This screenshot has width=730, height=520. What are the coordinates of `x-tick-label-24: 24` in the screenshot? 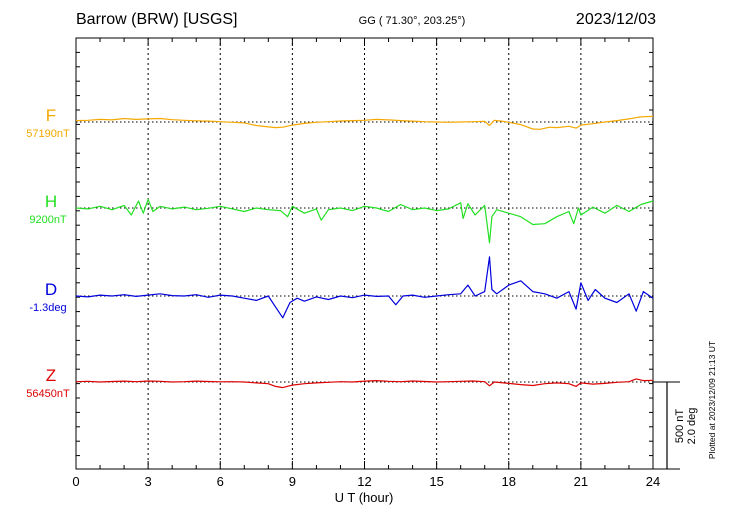 It's located at (653, 481).